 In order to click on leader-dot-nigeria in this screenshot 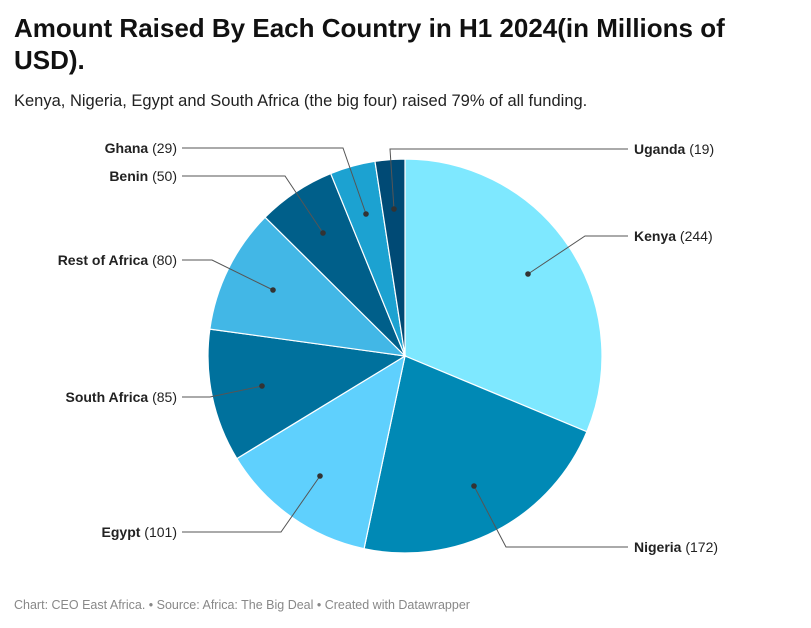, I will do `click(474, 486)`.